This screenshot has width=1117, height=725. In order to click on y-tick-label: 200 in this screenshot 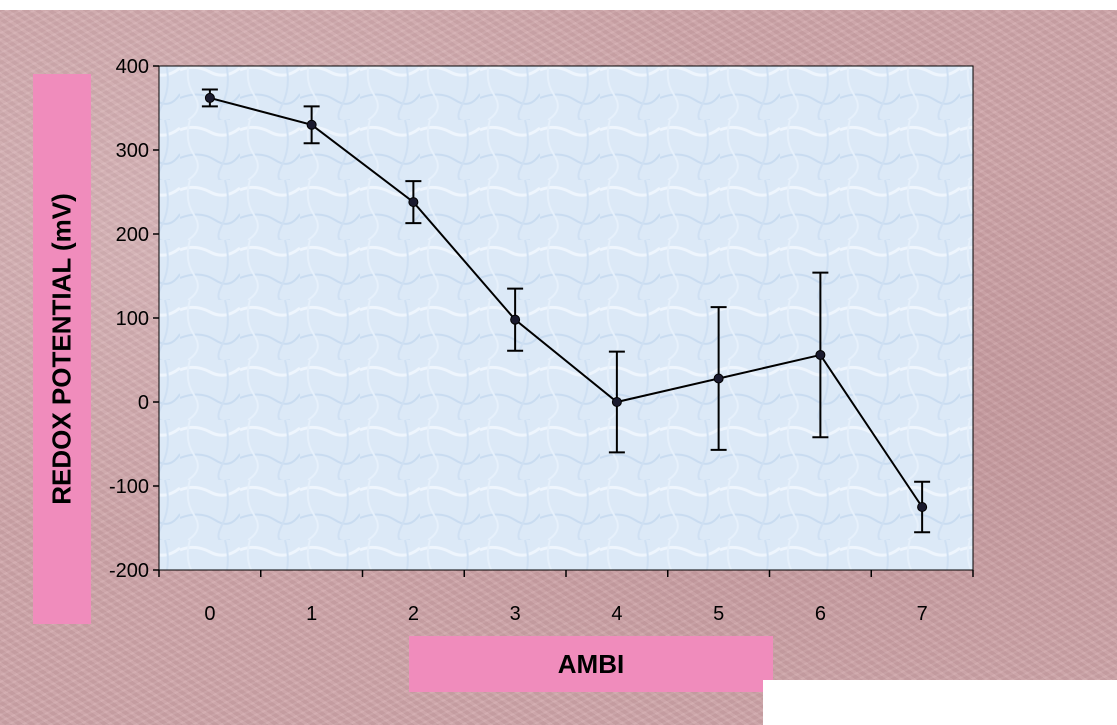, I will do `click(132, 235)`.